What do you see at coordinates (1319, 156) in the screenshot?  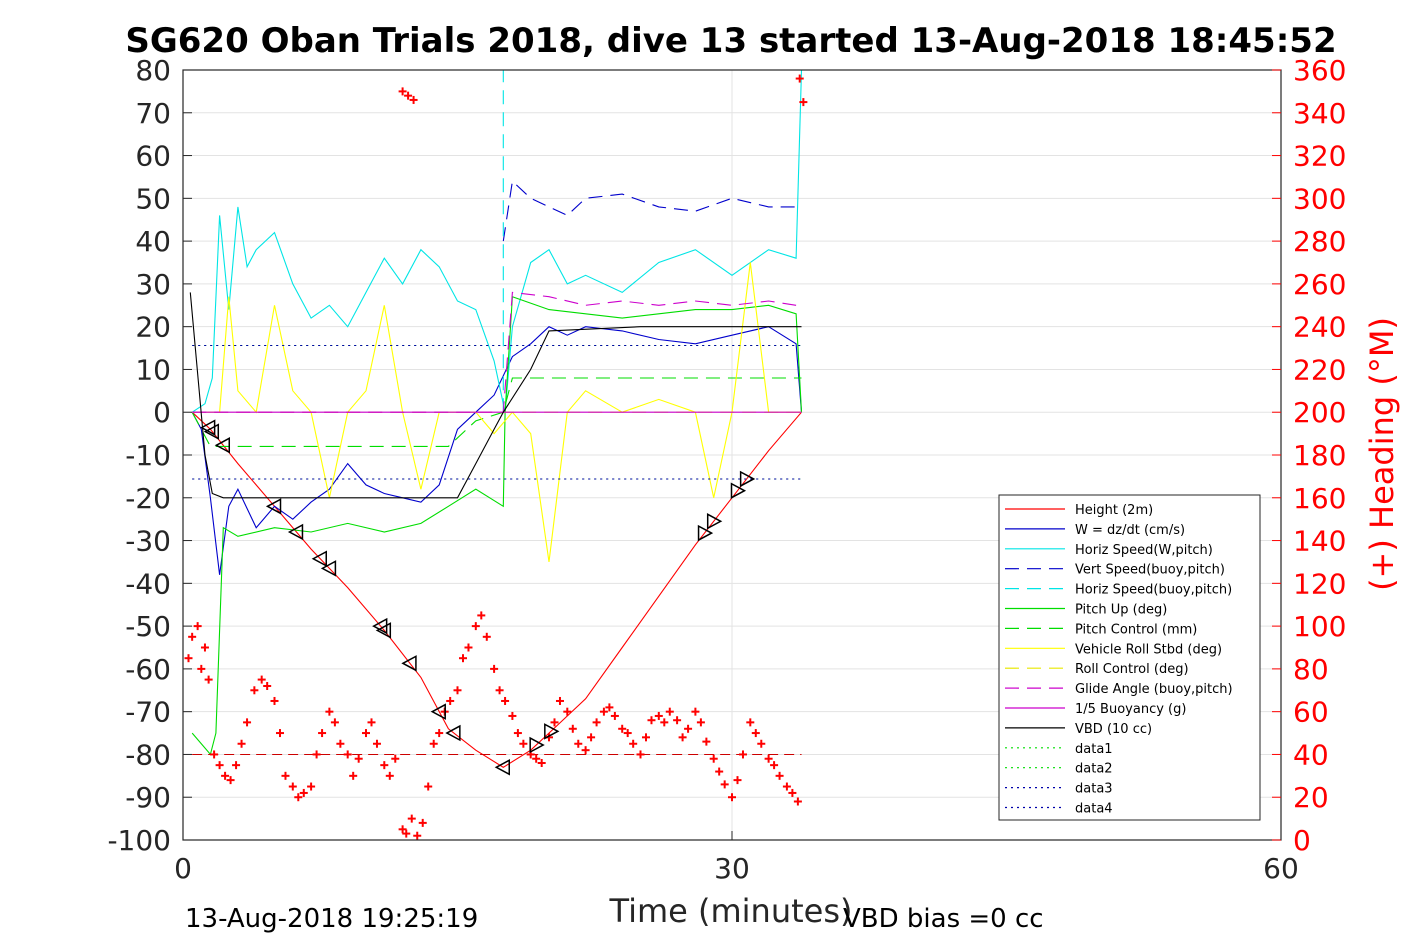 I see `y-right-tick-label: 320` at bounding box center [1319, 156].